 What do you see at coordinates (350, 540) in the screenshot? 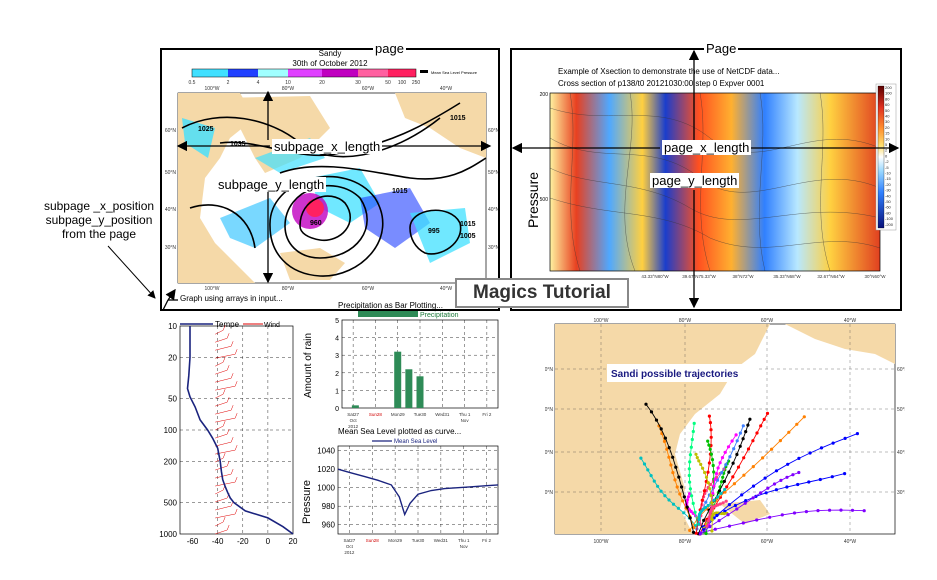
I see `msl-xtick: Sat27` at bounding box center [350, 540].